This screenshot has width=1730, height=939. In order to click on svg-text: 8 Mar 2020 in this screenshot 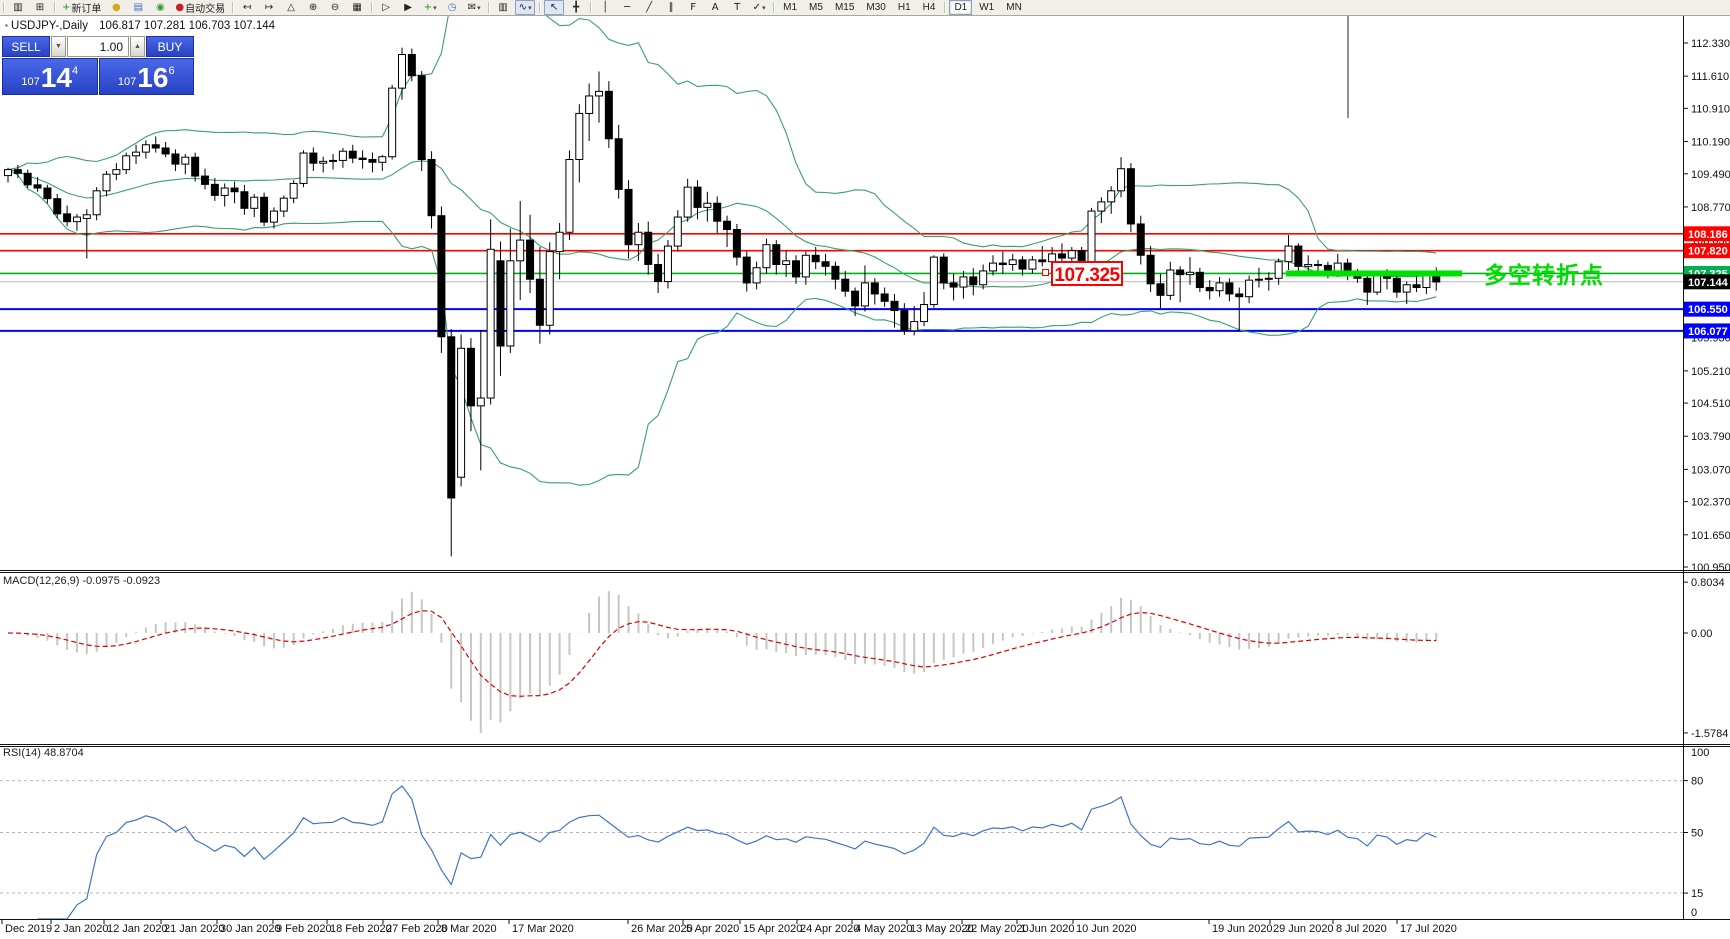, I will do `click(469, 929)`.